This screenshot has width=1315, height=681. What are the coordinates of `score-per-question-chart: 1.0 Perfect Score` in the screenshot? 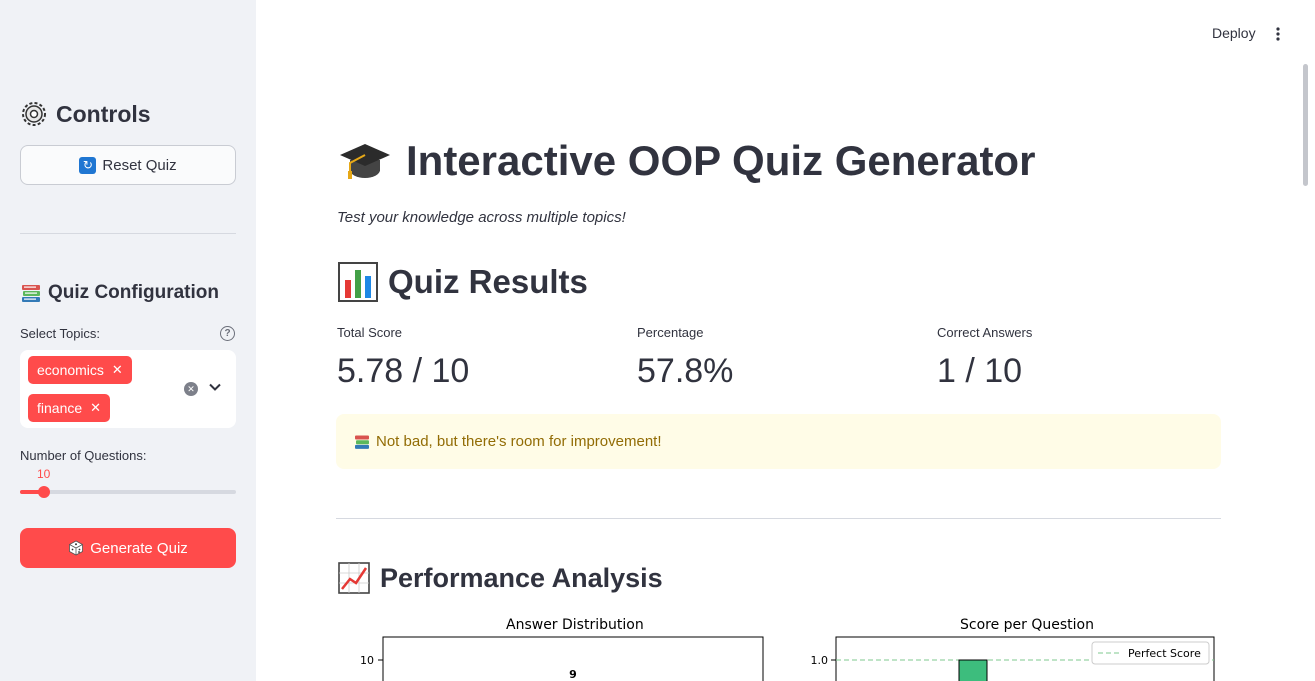 It's located at (1013, 658).